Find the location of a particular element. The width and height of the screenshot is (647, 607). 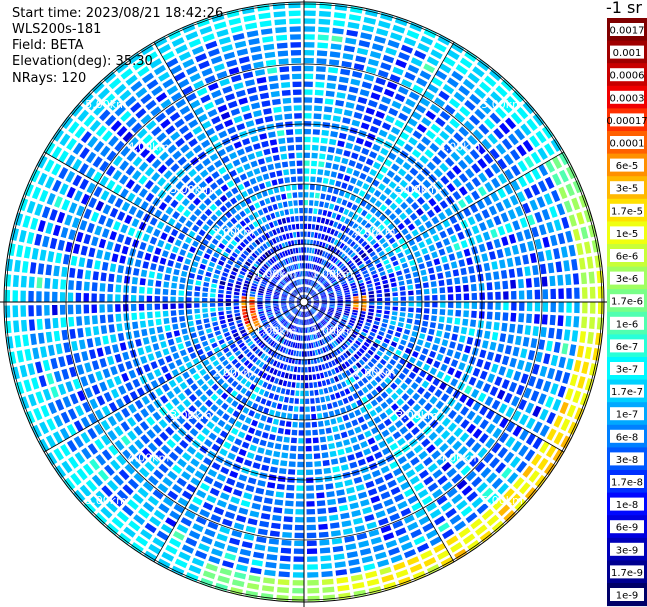

colorbar-label: 6e-6 is located at coordinates (627, 257).